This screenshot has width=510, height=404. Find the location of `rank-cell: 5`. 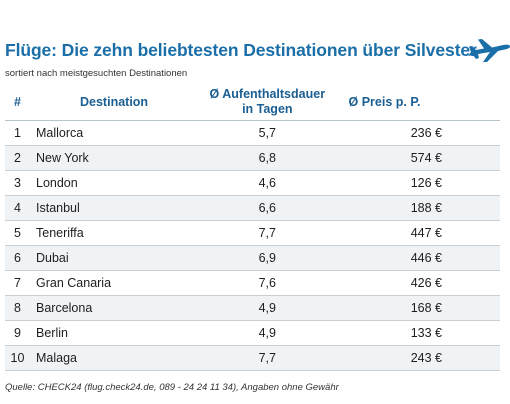

rank-cell: 5 is located at coordinates (17, 233).